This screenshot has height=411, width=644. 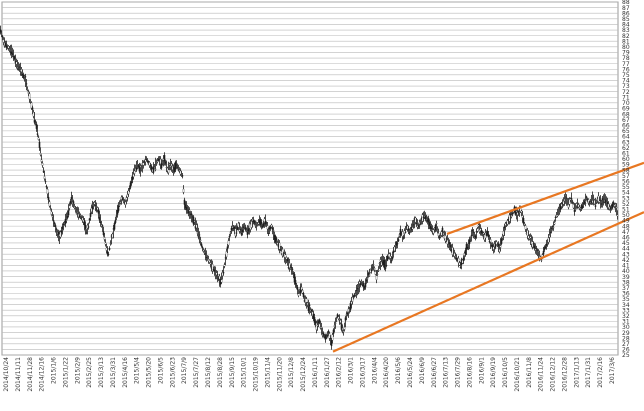 I want to click on y-tick-label: 71, so click(x=626, y=97).